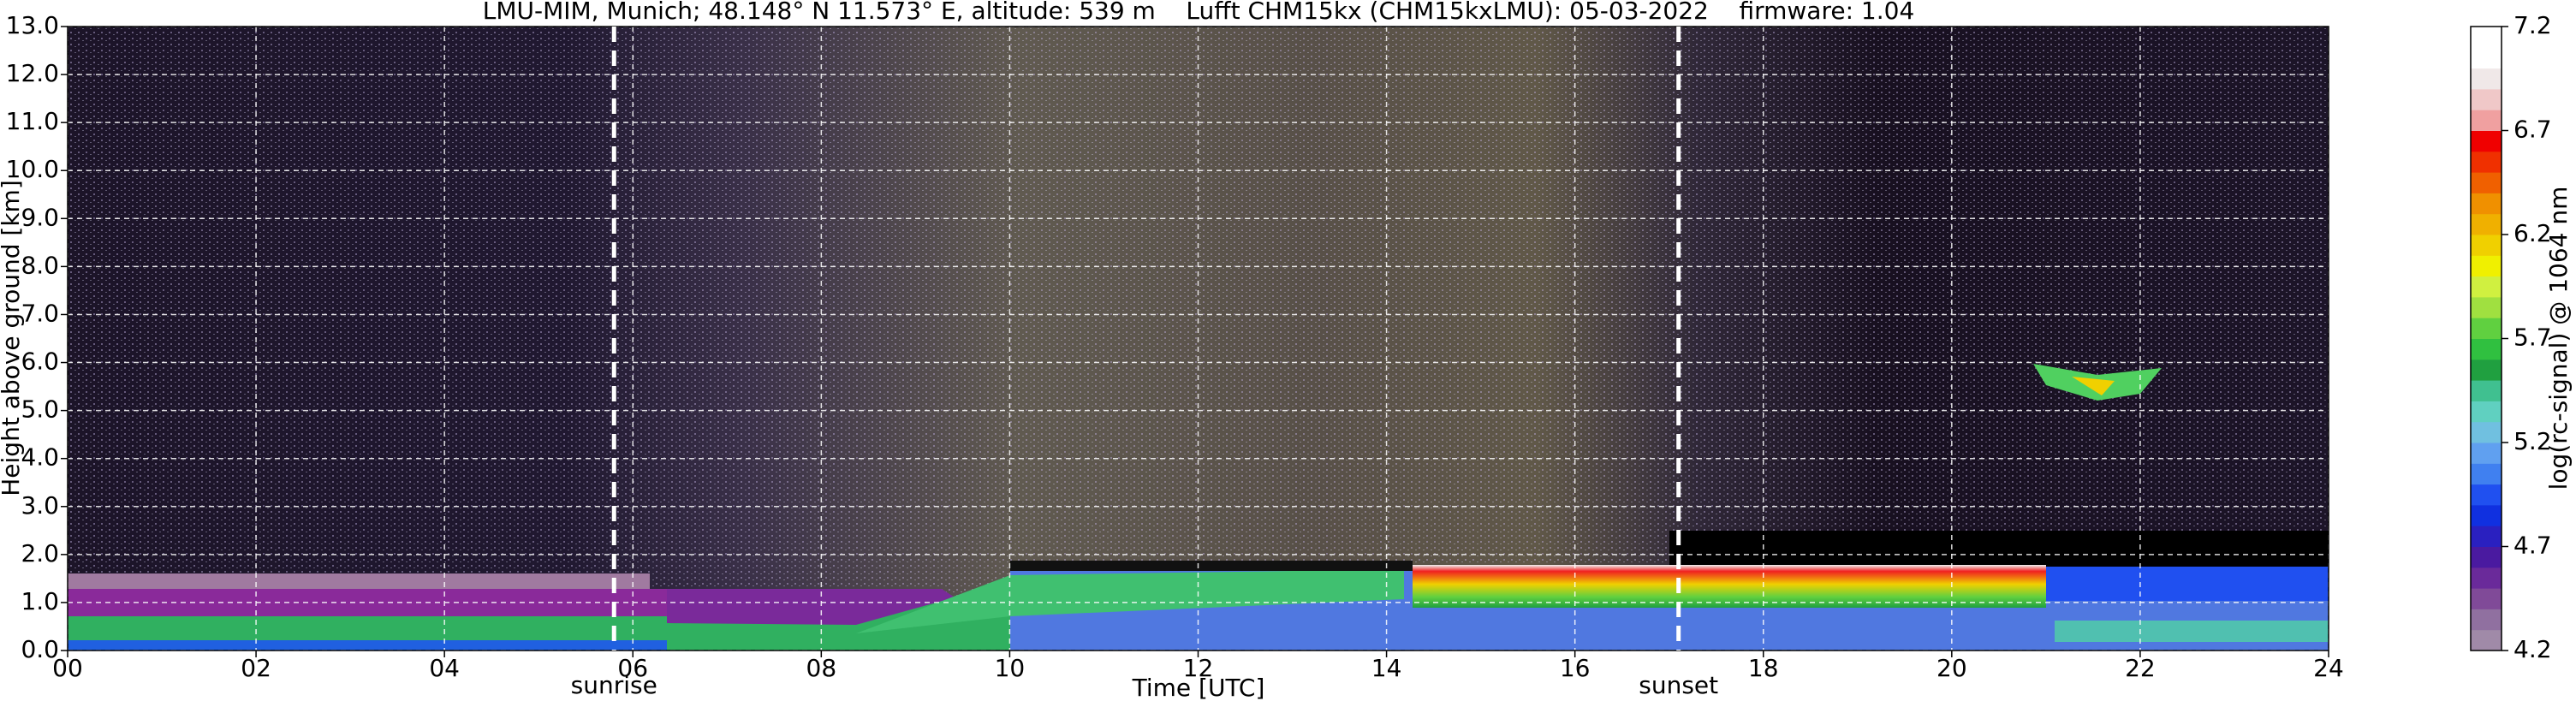 The image size is (2576, 707). I want to click on y-tick-label: 9.0, so click(40, 217).